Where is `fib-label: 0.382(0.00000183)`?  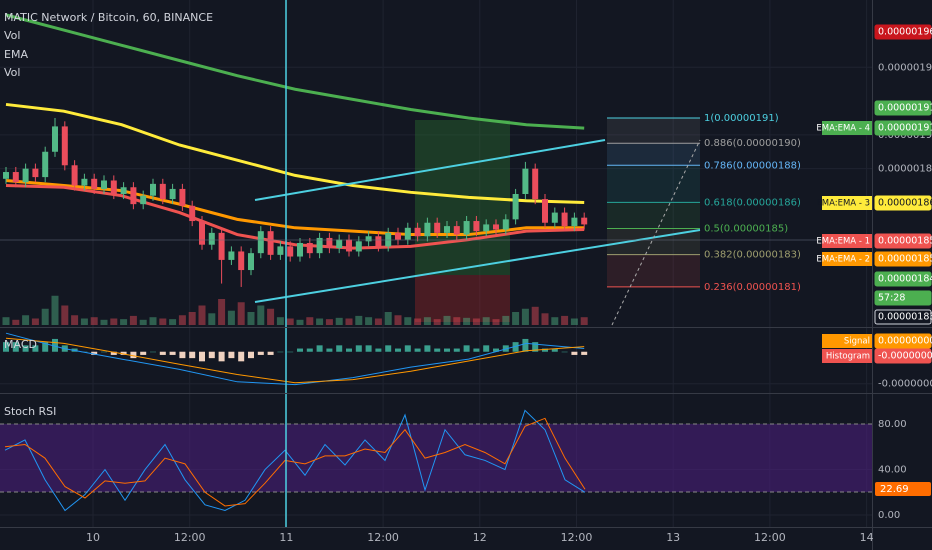
fib-label: 0.382(0.00000183) is located at coordinates (752, 255).